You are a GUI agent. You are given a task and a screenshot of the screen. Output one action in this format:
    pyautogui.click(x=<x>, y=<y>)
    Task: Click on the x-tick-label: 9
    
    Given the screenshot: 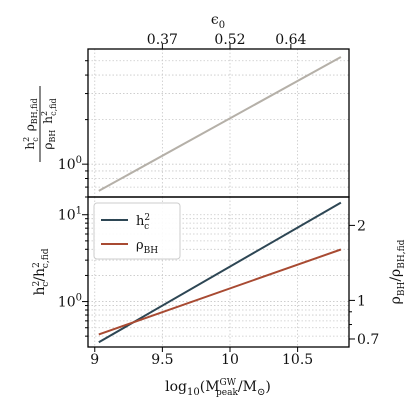 What is the action you would take?
    pyautogui.click(x=94, y=360)
    